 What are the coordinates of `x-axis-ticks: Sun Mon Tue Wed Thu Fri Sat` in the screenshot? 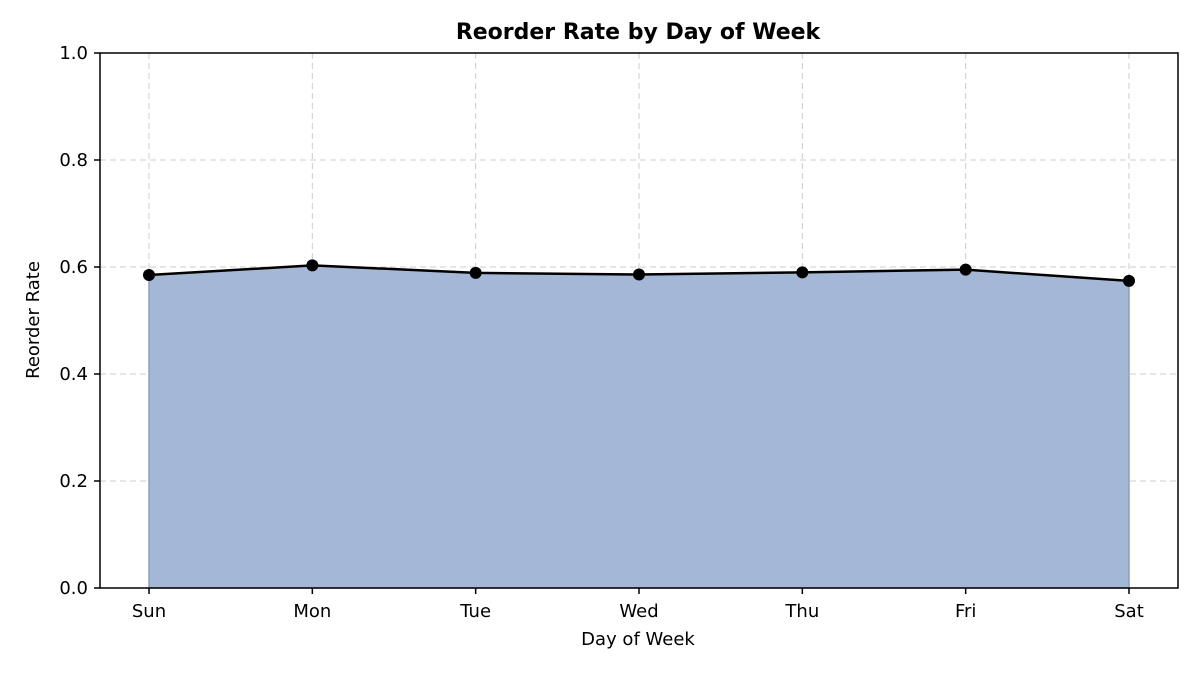 It's located at (638, 605).